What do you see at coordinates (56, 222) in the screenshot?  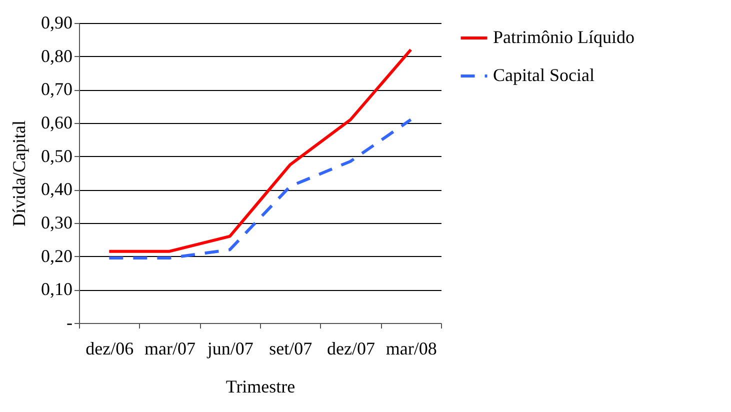 I see `y-tick-label: 0,30` at bounding box center [56, 222].